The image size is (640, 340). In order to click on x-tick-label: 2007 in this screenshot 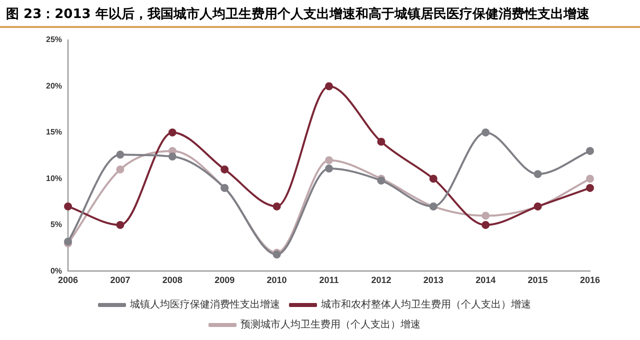, I will do `click(120, 280)`.